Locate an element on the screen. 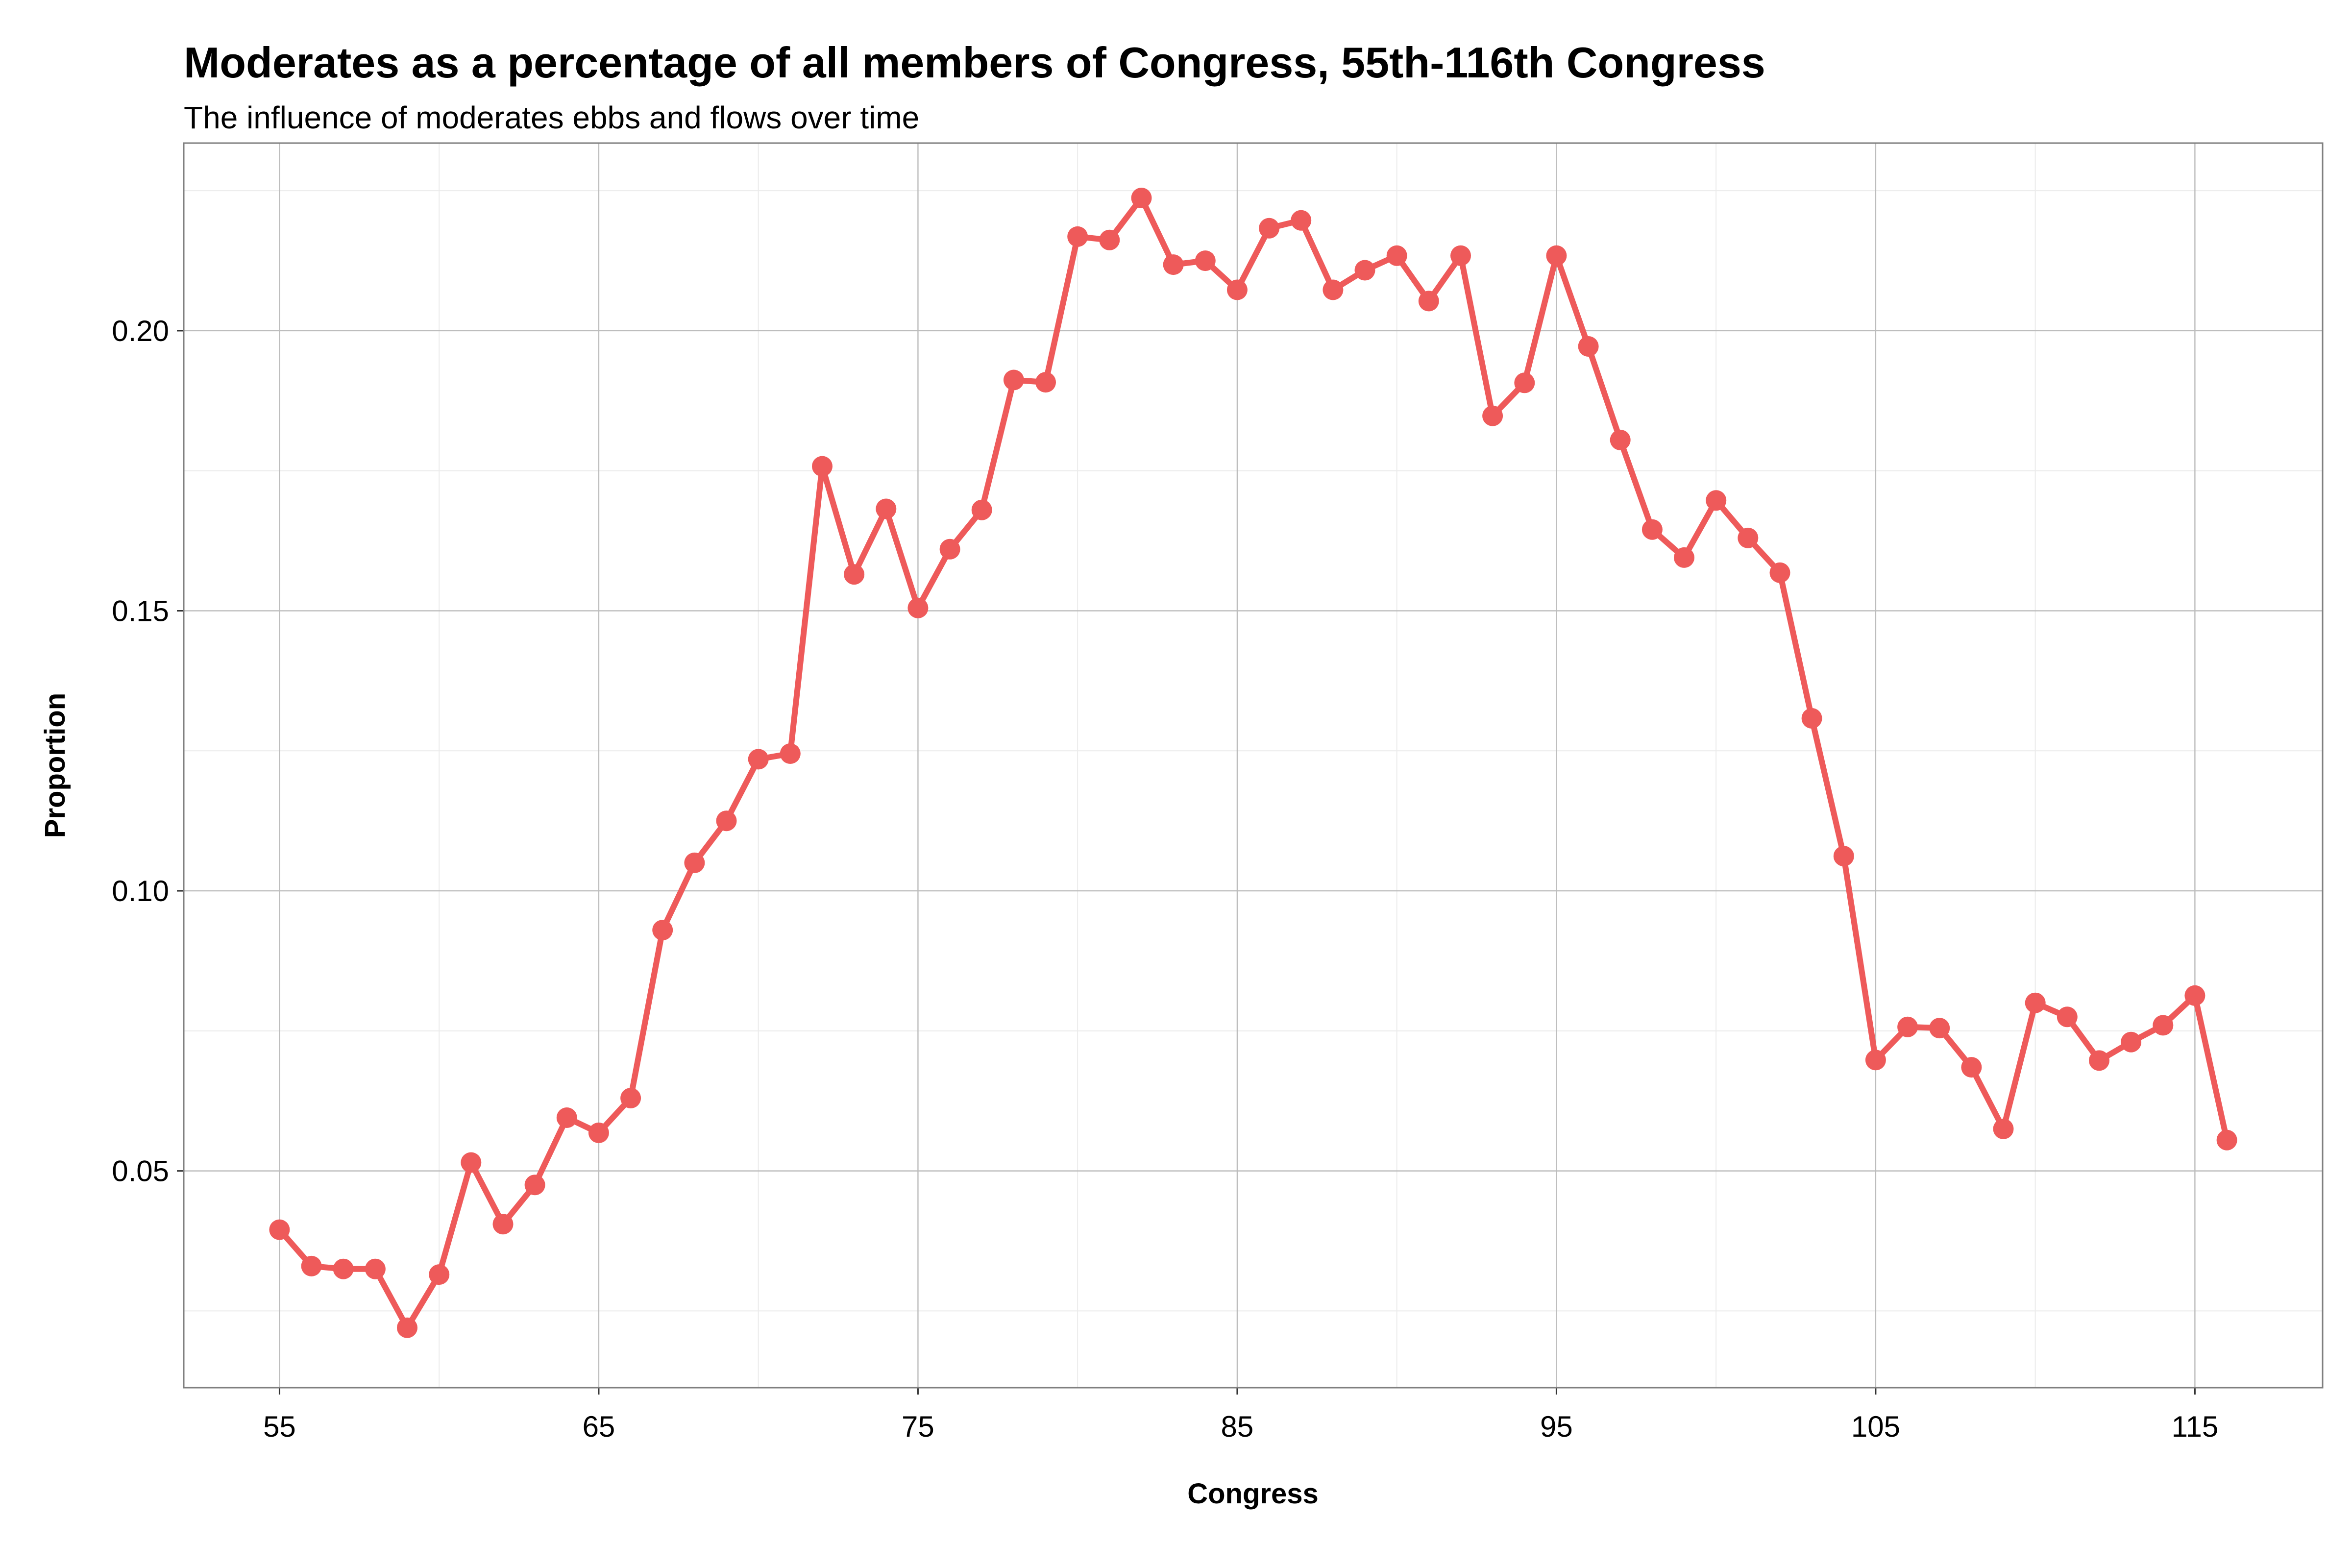 The width and height of the screenshot is (2352, 1568). x-tick-label: 115 is located at coordinates (2195, 1426).